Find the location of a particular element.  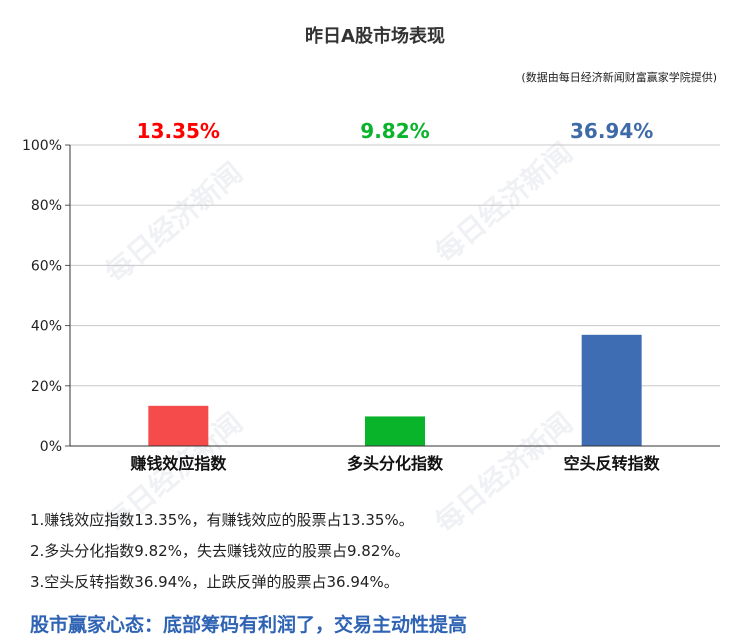

y-tick-label: 0% is located at coordinates (51, 447).